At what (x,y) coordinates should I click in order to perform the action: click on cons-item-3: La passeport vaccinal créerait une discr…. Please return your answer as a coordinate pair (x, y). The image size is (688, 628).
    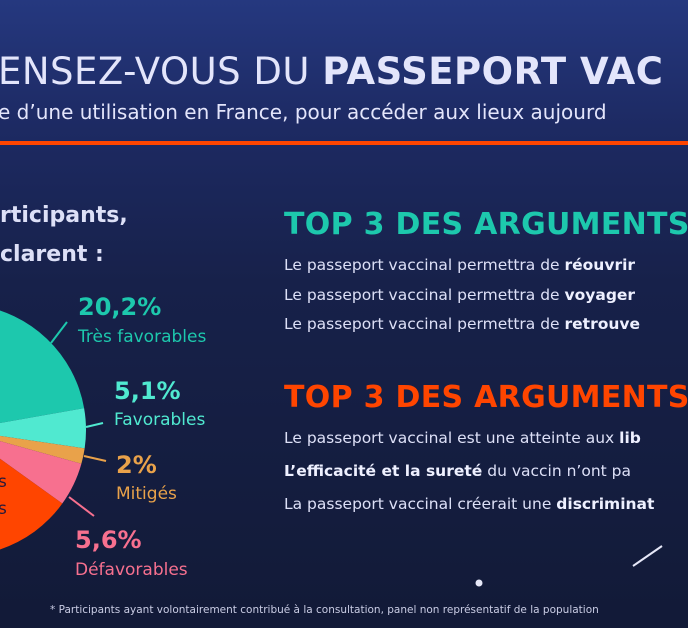
    Looking at the image, I should click on (469, 504).